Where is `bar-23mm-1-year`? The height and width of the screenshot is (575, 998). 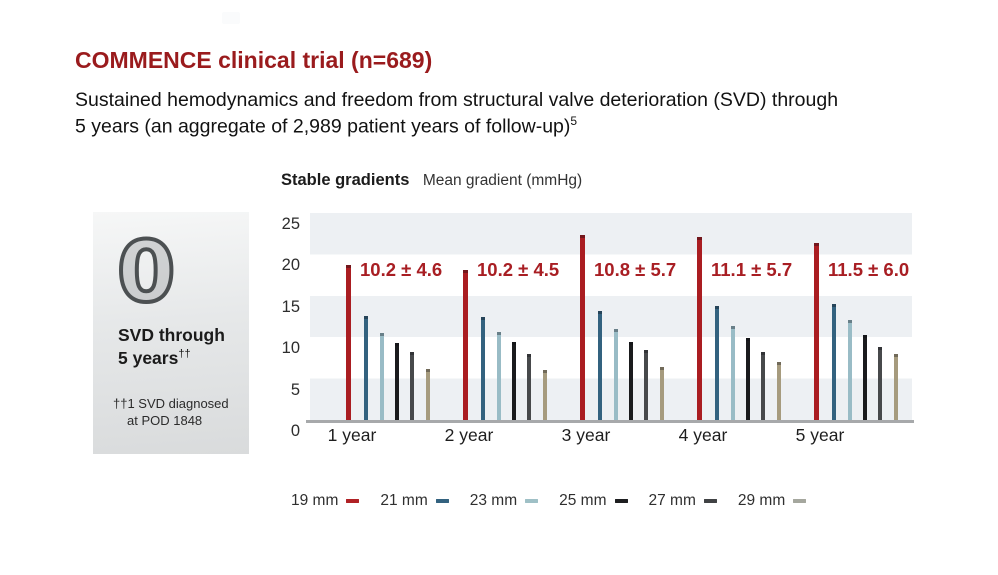 bar-23mm-1-year is located at coordinates (382, 376).